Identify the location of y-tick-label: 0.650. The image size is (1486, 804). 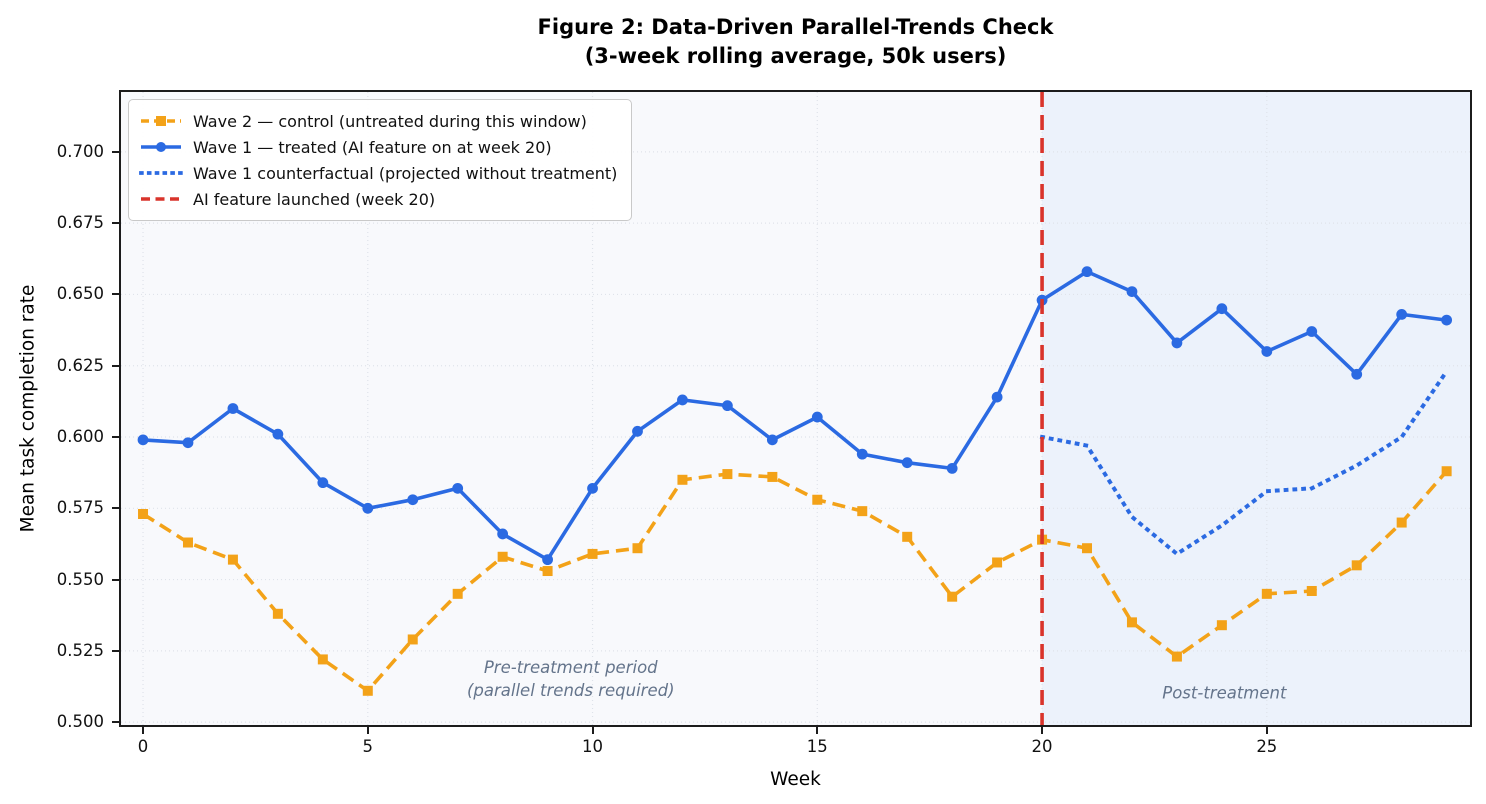
(80, 294).